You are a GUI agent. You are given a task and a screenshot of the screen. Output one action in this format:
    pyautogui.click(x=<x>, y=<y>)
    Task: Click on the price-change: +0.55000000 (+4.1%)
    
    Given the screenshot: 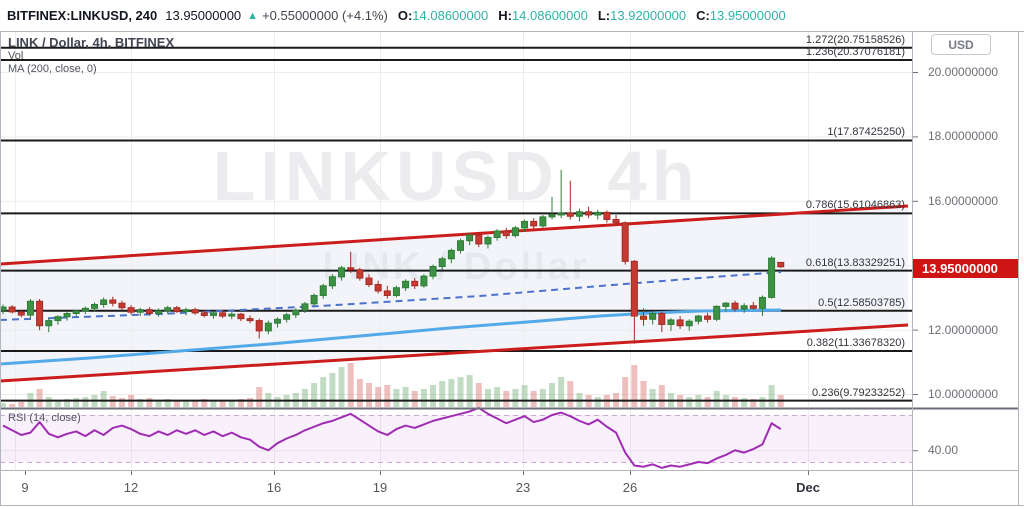 What is the action you would take?
    pyautogui.click(x=325, y=15)
    